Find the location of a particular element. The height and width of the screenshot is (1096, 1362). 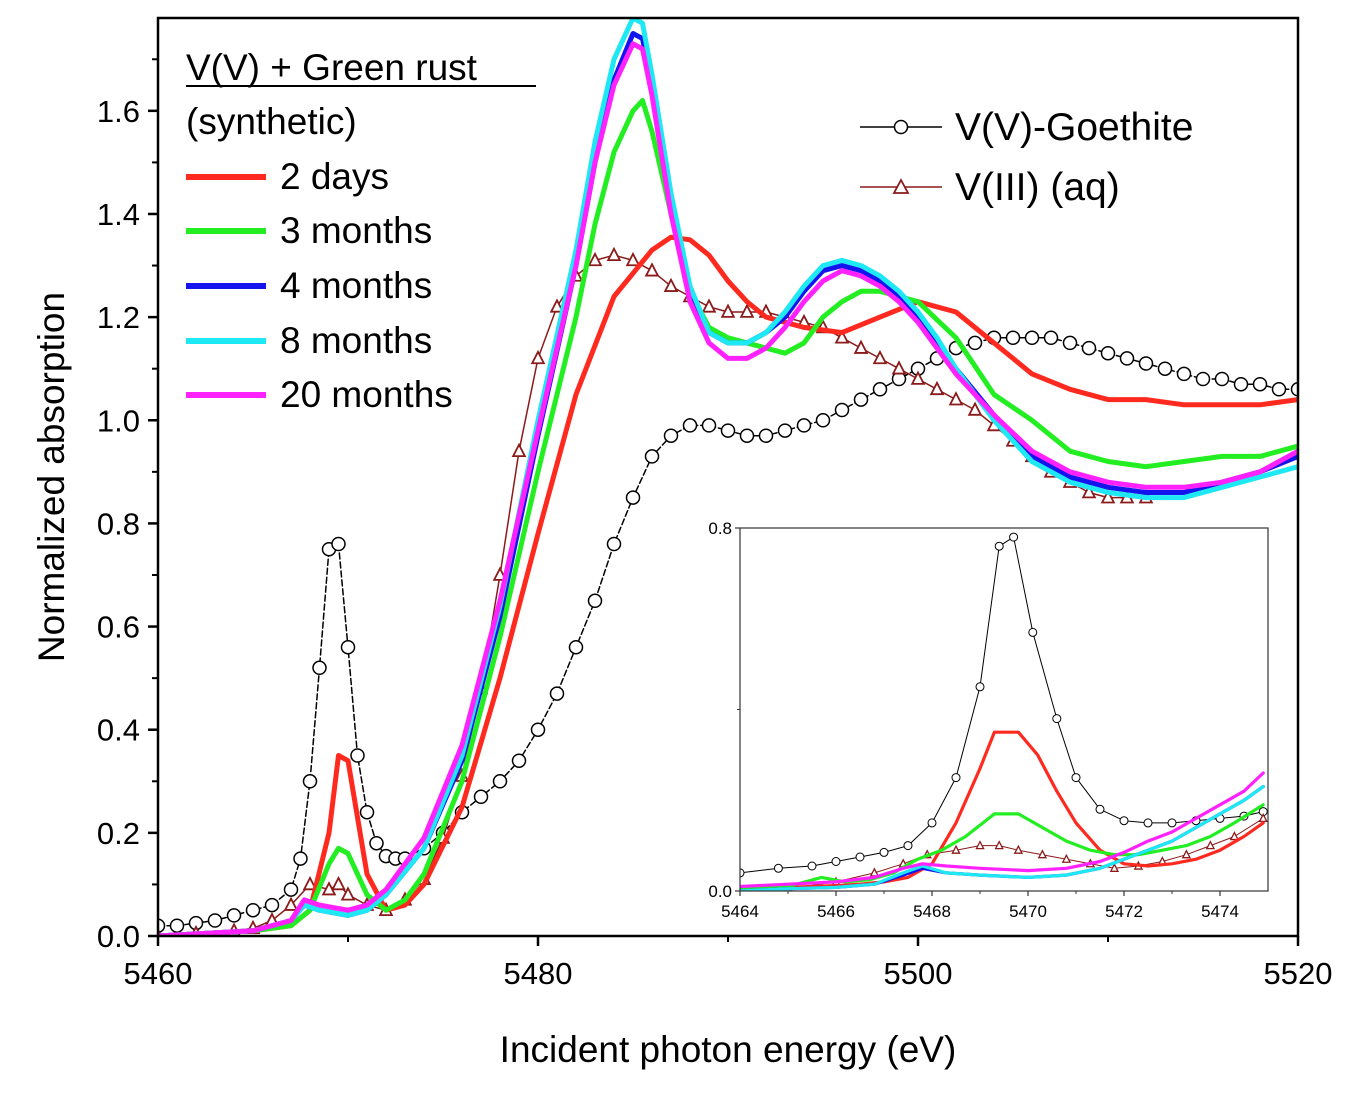

y-tick-label: 0.8 is located at coordinates (118, 523).